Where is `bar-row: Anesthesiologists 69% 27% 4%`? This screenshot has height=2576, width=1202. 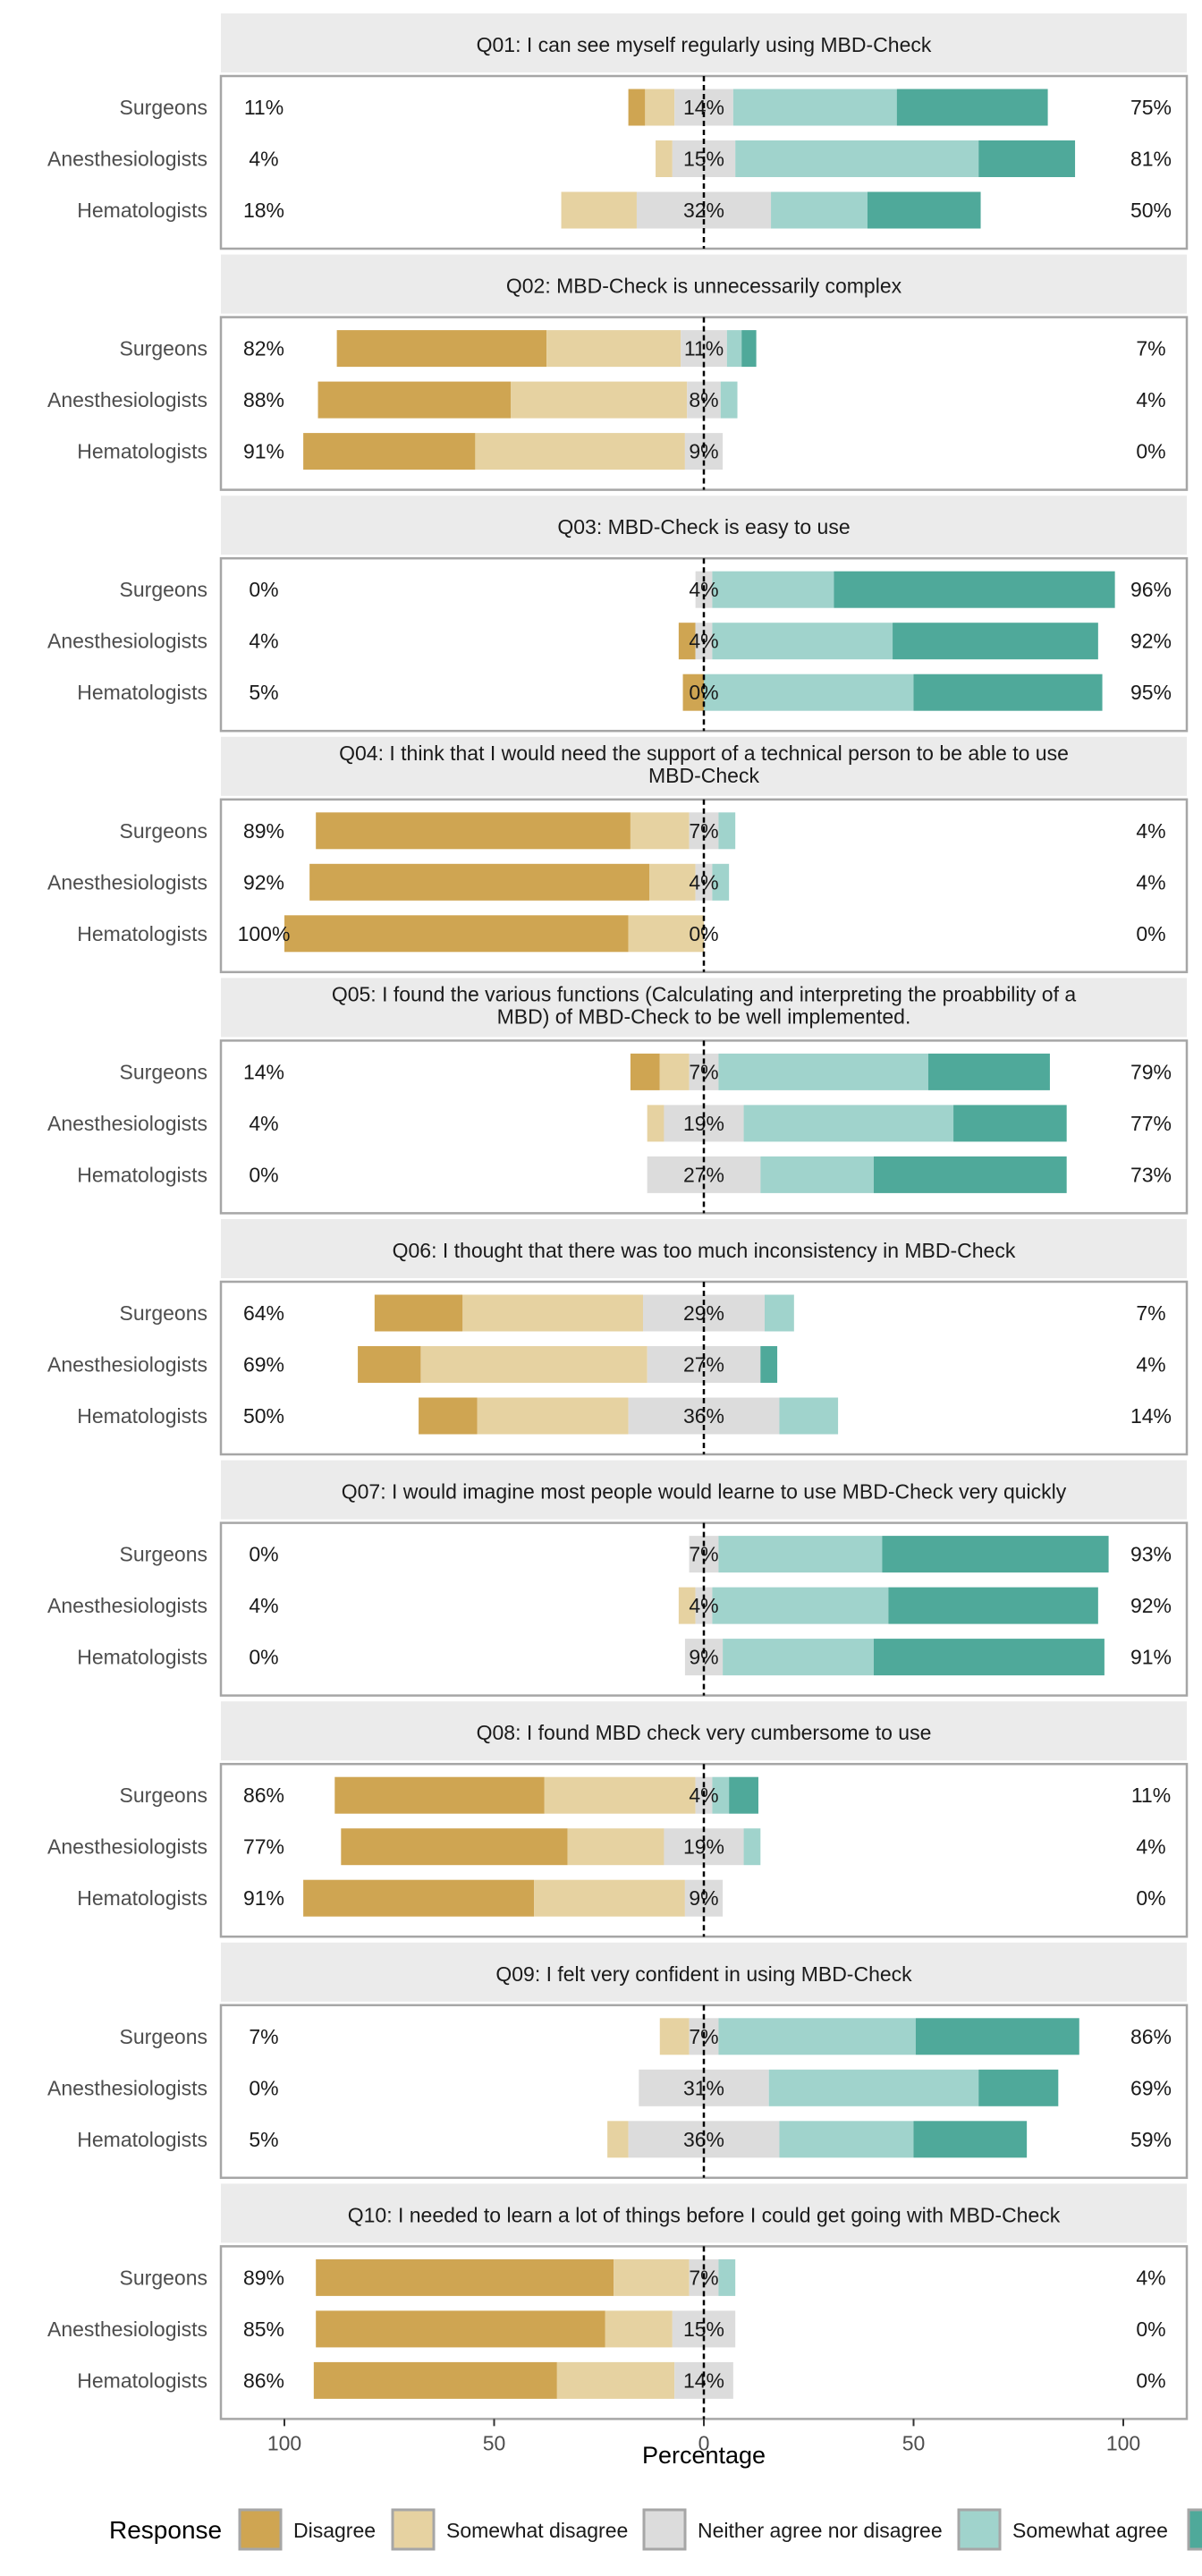
bar-row: Anesthesiologists 69% 27% 4% is located at coordinates (606, 1364).